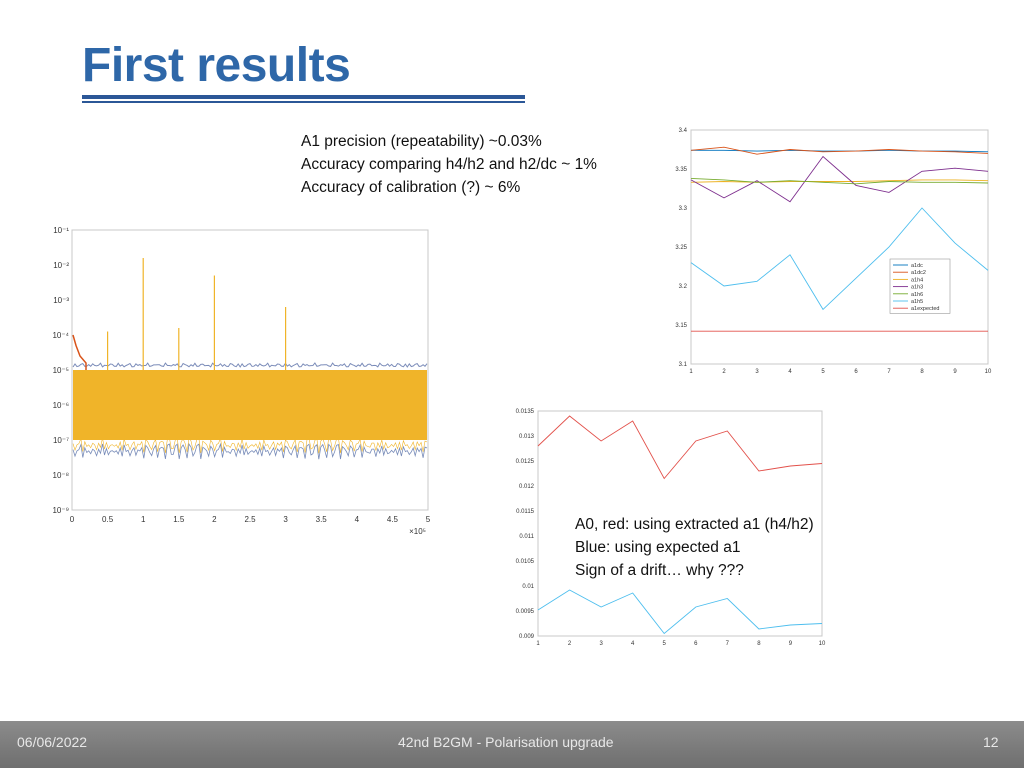 The width and height of the screenshot is (1024, 768). I want to click on a0-x-tick-label: 9, so click(791, 644).